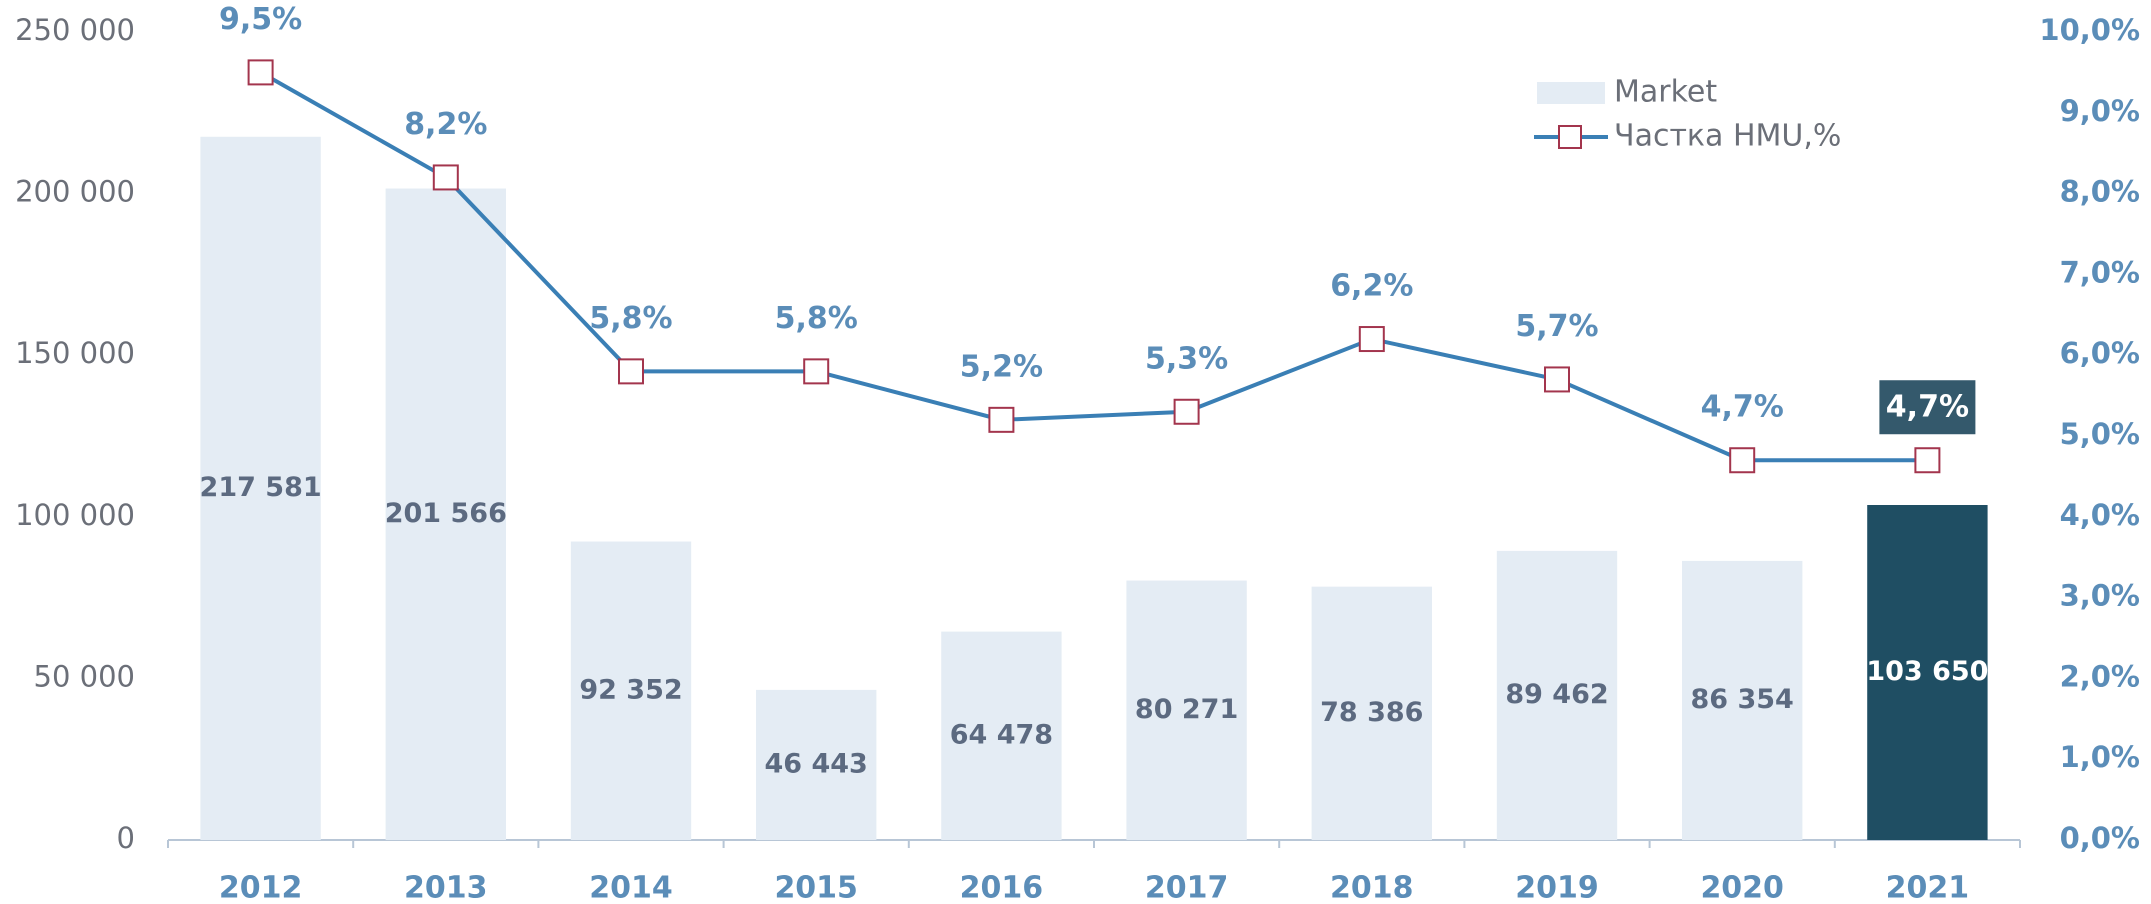 The height and width of the screenshot is (904, 2151). Describe the element at coordinates (260, 19) in the screenshot. I see `line-label: 9,5%` at that location.